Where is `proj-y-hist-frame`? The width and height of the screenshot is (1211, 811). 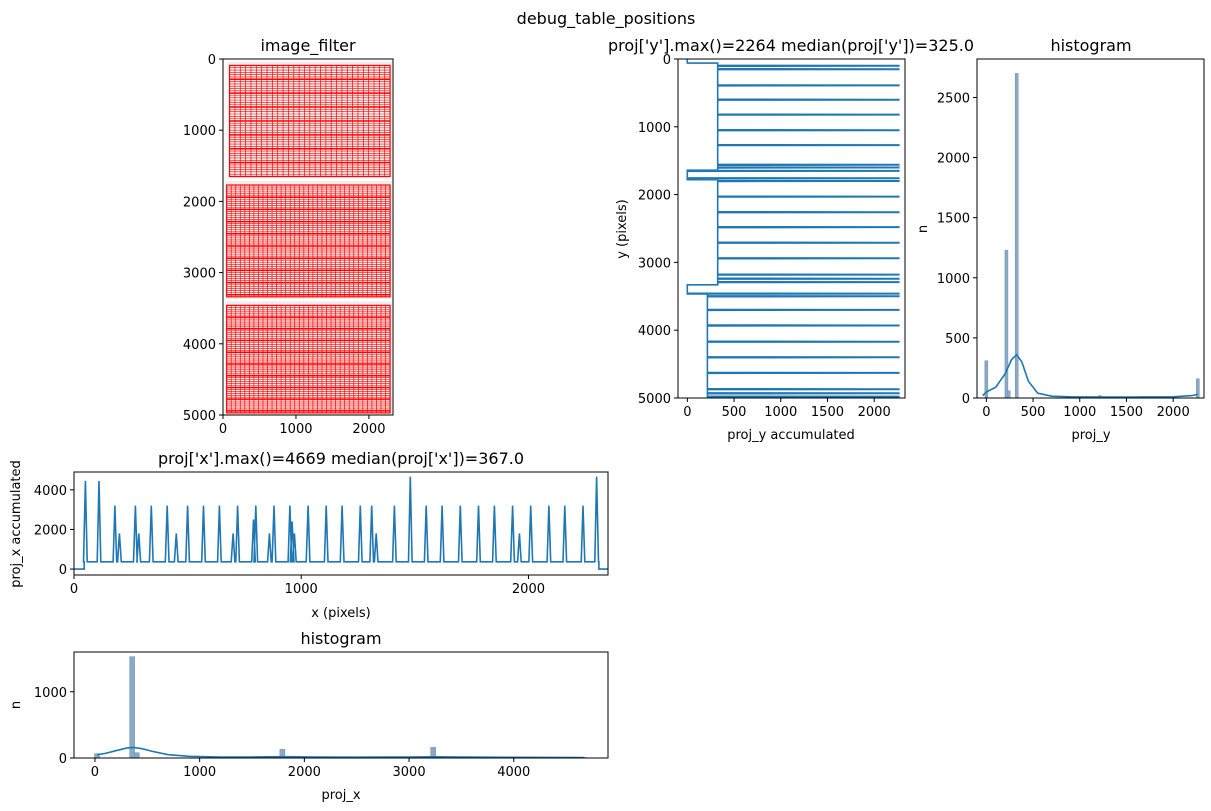 proj-y-hist-frame is located at coordinates (1090, 228).